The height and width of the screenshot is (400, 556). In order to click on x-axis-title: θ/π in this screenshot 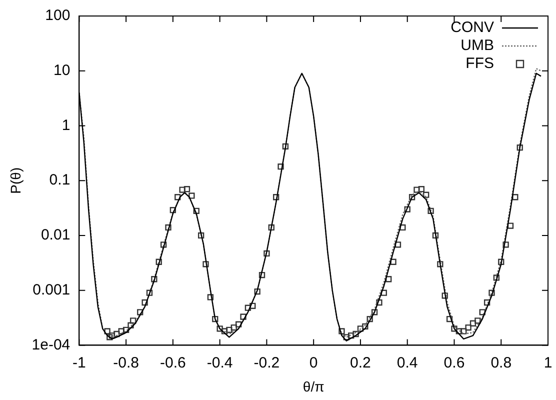, I will do `click(313, 386)`.